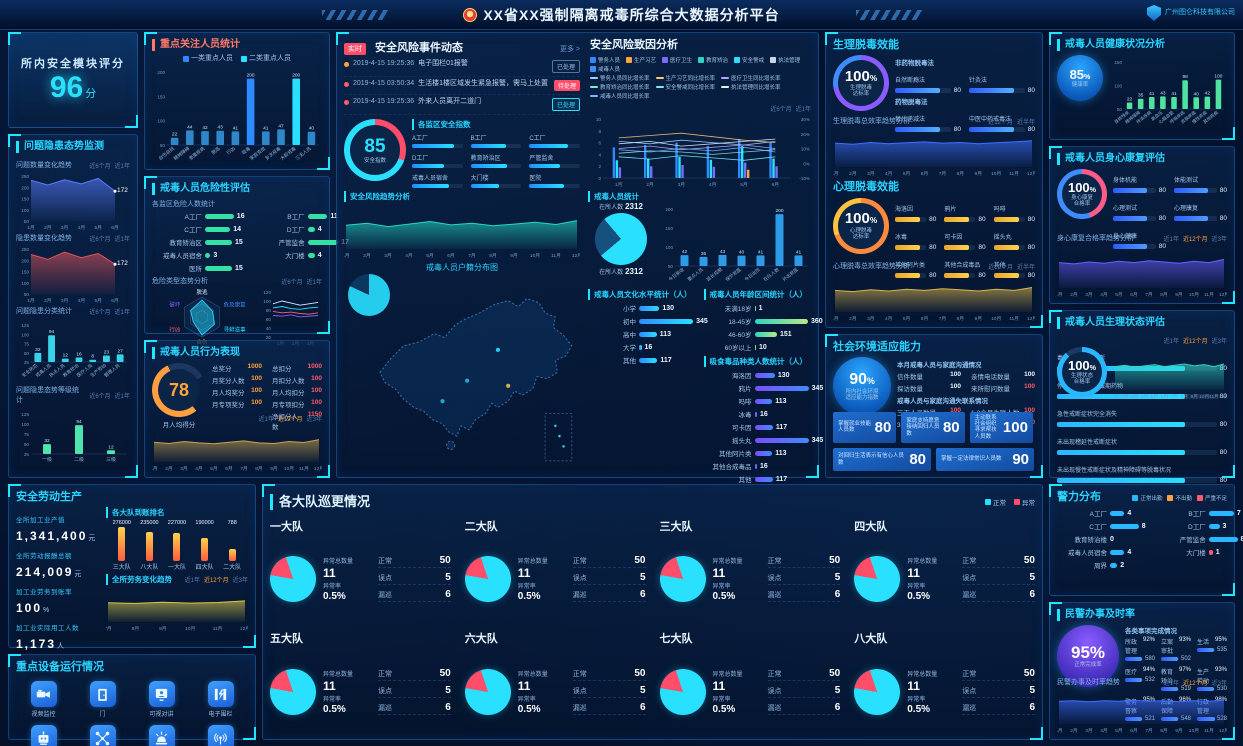 Image resolution: width=1243 pixels, height=746 pixels. What do you see at coordinates (713, 60) in the screenshot?
I see `legend-item: 教育矫治` at bounding box center [713, 60].